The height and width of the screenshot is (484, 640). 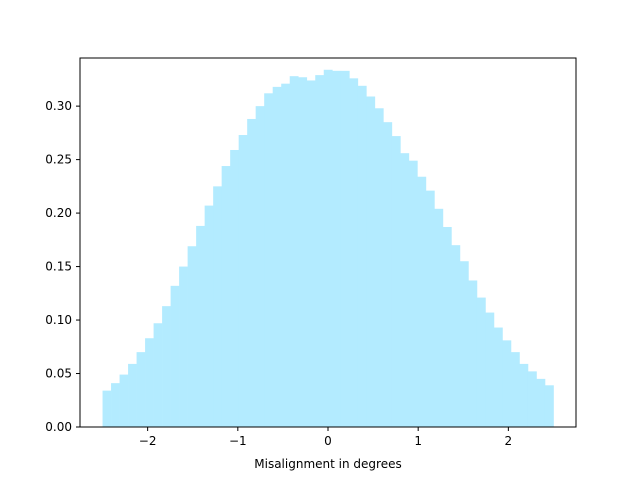 I want to click on x-axis: −2 −1 0 1 2, so click(x=325, y=437).